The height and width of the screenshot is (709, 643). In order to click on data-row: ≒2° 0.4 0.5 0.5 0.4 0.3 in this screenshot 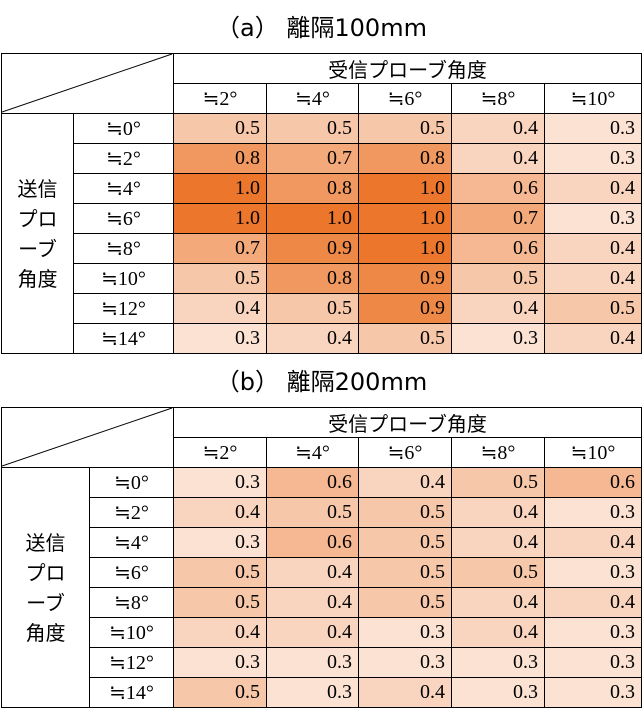, I will do `click(322, 512)`.